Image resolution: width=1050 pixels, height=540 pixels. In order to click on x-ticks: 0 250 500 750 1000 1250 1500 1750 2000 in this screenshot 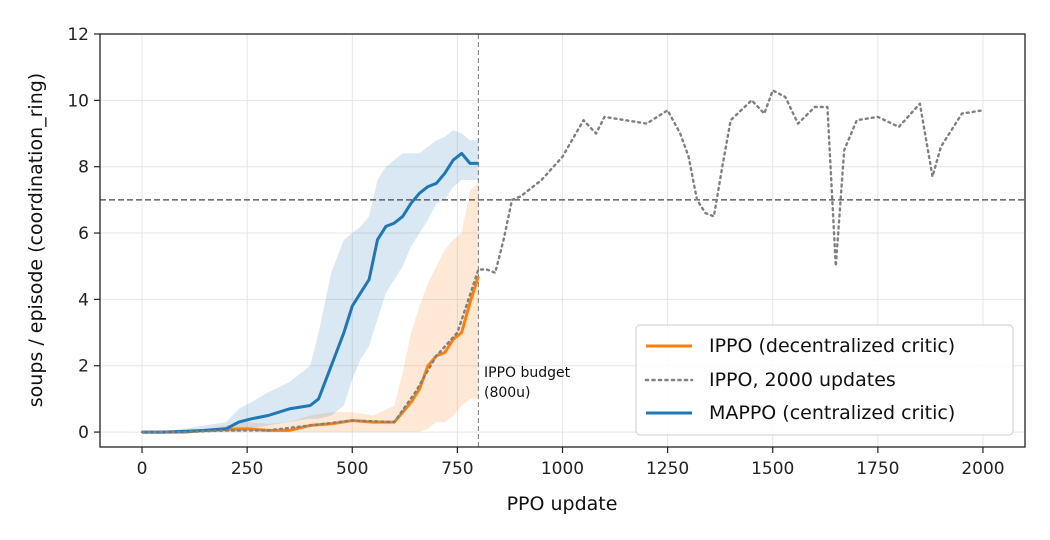, I will do `click(571, 463)`.